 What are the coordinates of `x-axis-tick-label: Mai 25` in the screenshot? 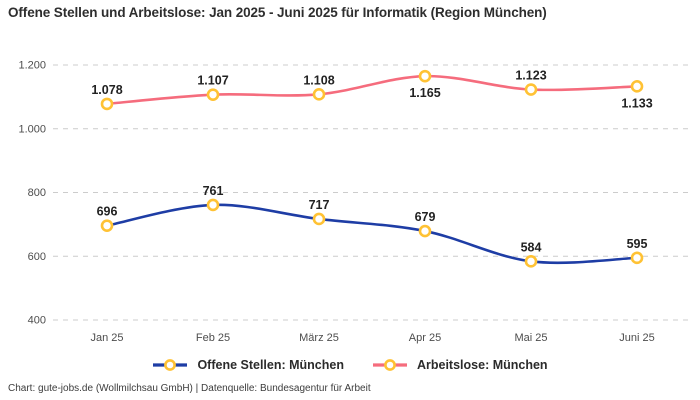 It's located at (530, 338).